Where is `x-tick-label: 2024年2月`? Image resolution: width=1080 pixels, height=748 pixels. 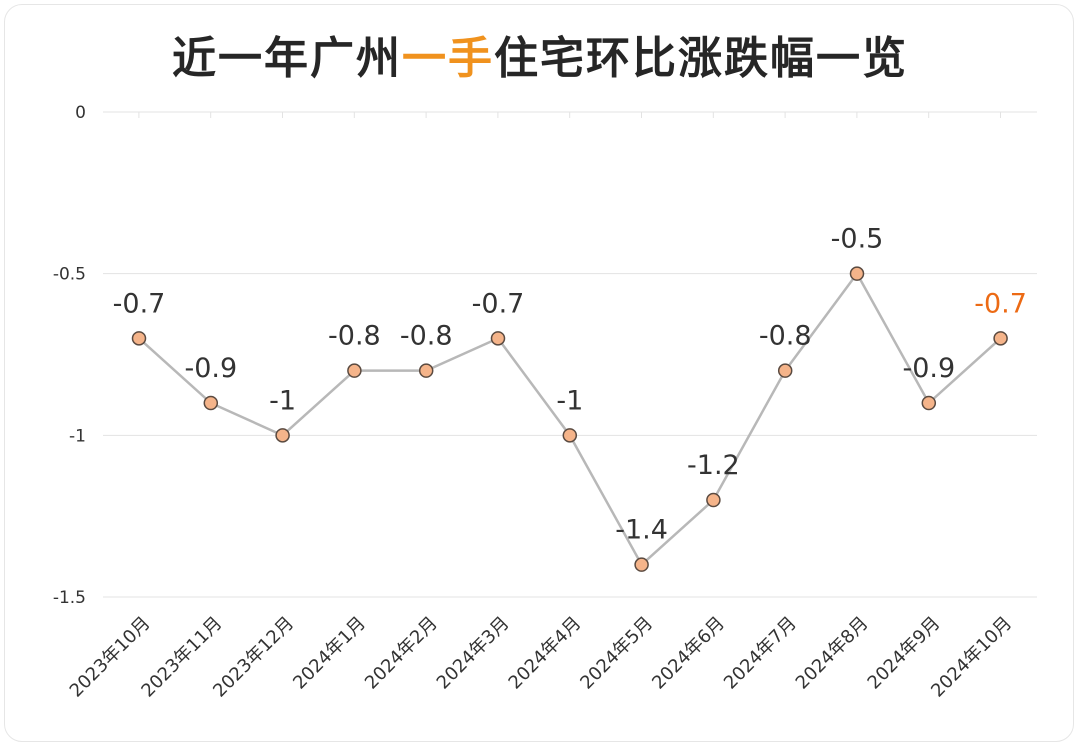
x-tick-label: 2024年2月 is located at coordinates (401, 653).